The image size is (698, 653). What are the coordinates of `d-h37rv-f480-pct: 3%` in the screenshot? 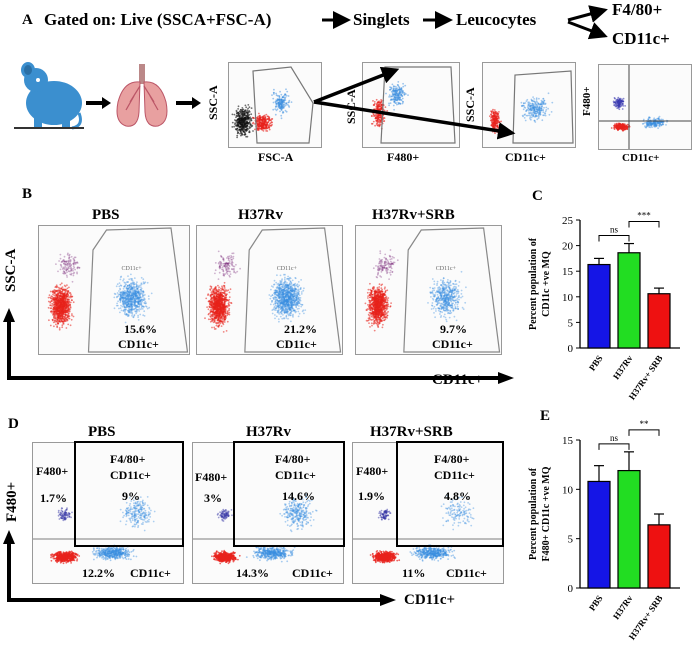 It's located at (213, 498).